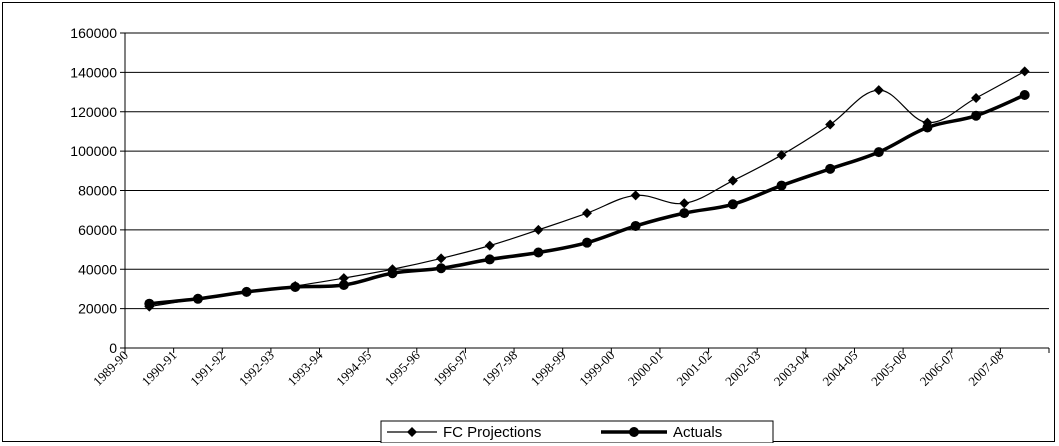  What do you see at coordinates (97, 309) in the screenshot?
I see `y-tick-label: 20000` at bounding box center [97, 309].